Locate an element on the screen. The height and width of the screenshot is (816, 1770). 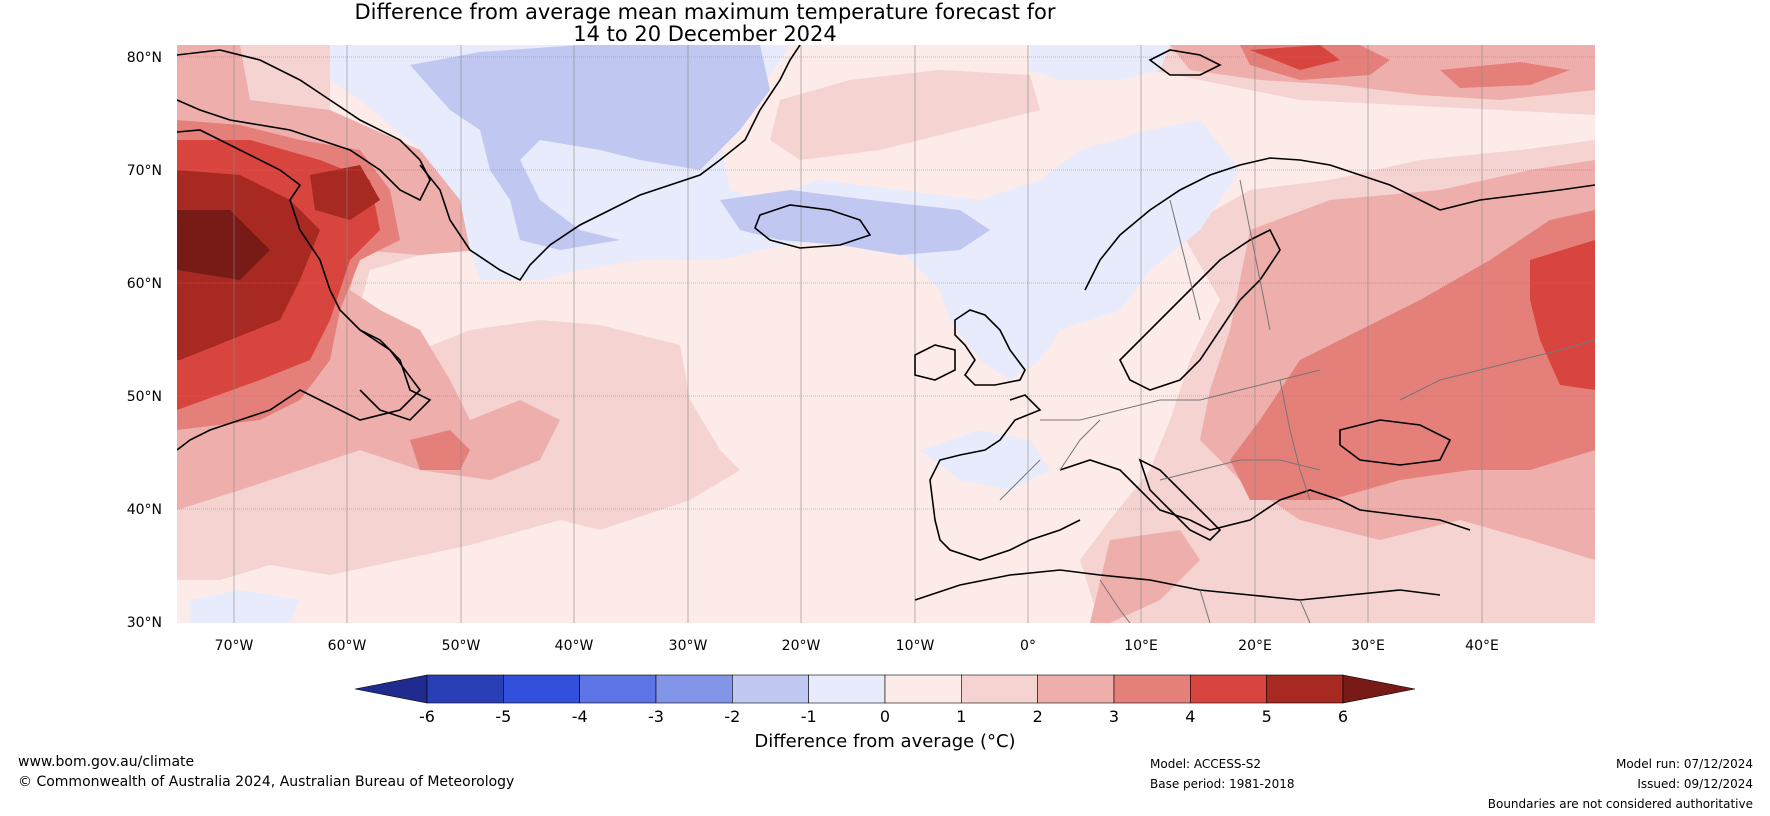
band-neg1-0-biscay is located at coordinates (985, 460).